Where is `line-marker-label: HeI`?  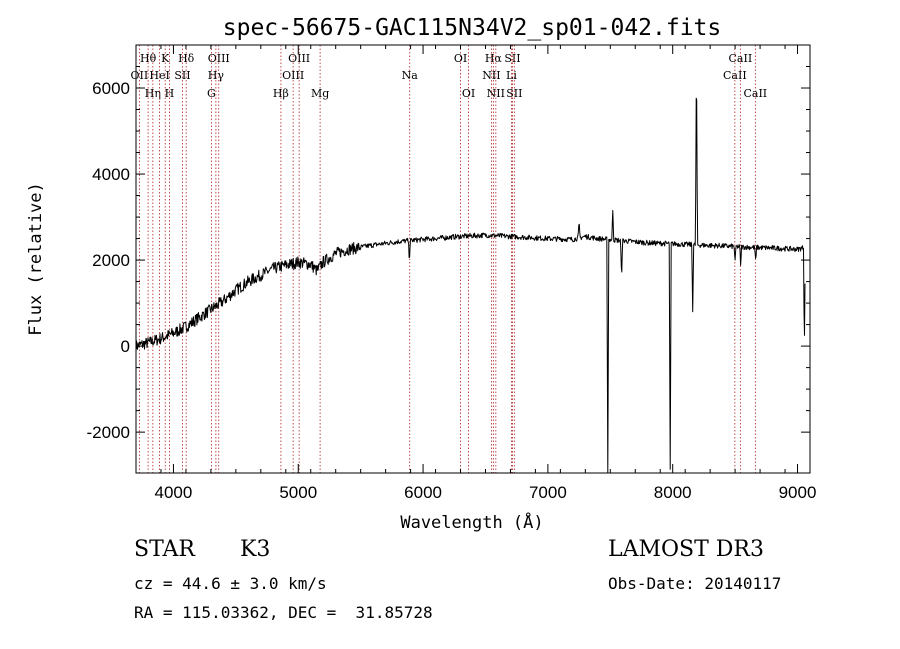
line-marker-label: HeI is located at coordinates (159, 75).